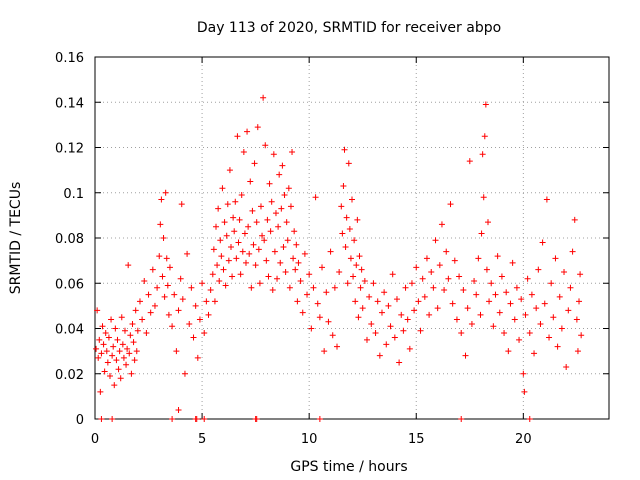  I want to click on y-tick-label: 0.06, so click(69, 284).